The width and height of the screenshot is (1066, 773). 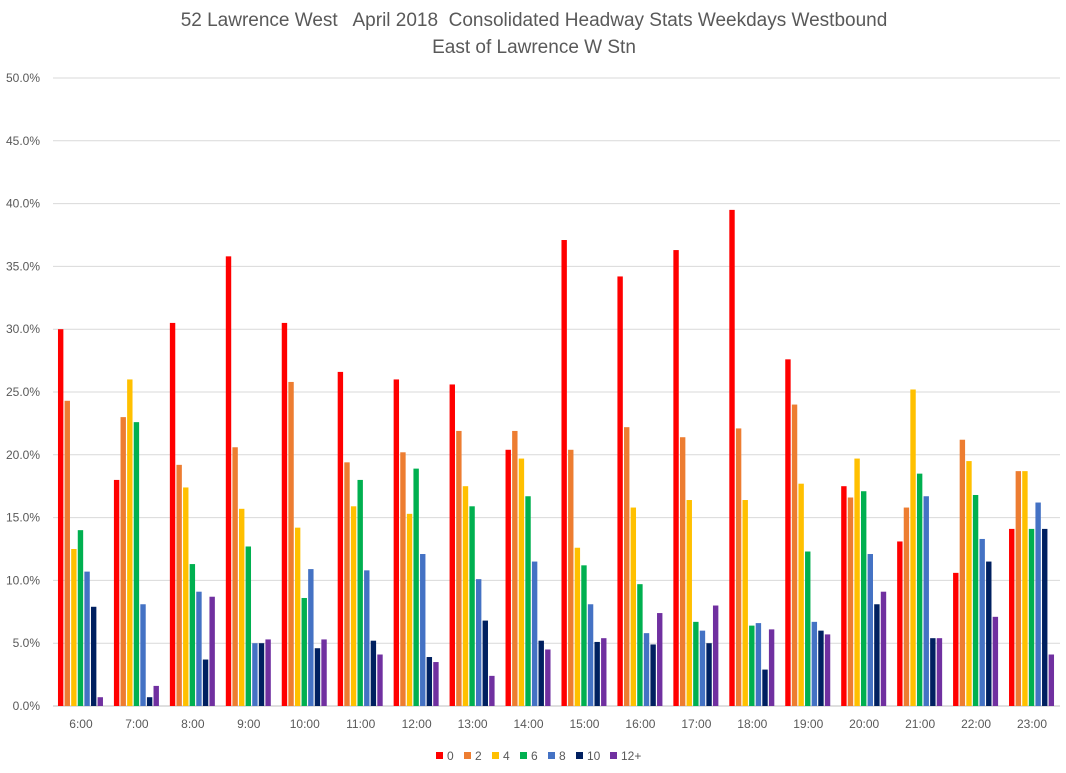 I want to click on bar-2100-series-12plus, so click(x=939, y=672).